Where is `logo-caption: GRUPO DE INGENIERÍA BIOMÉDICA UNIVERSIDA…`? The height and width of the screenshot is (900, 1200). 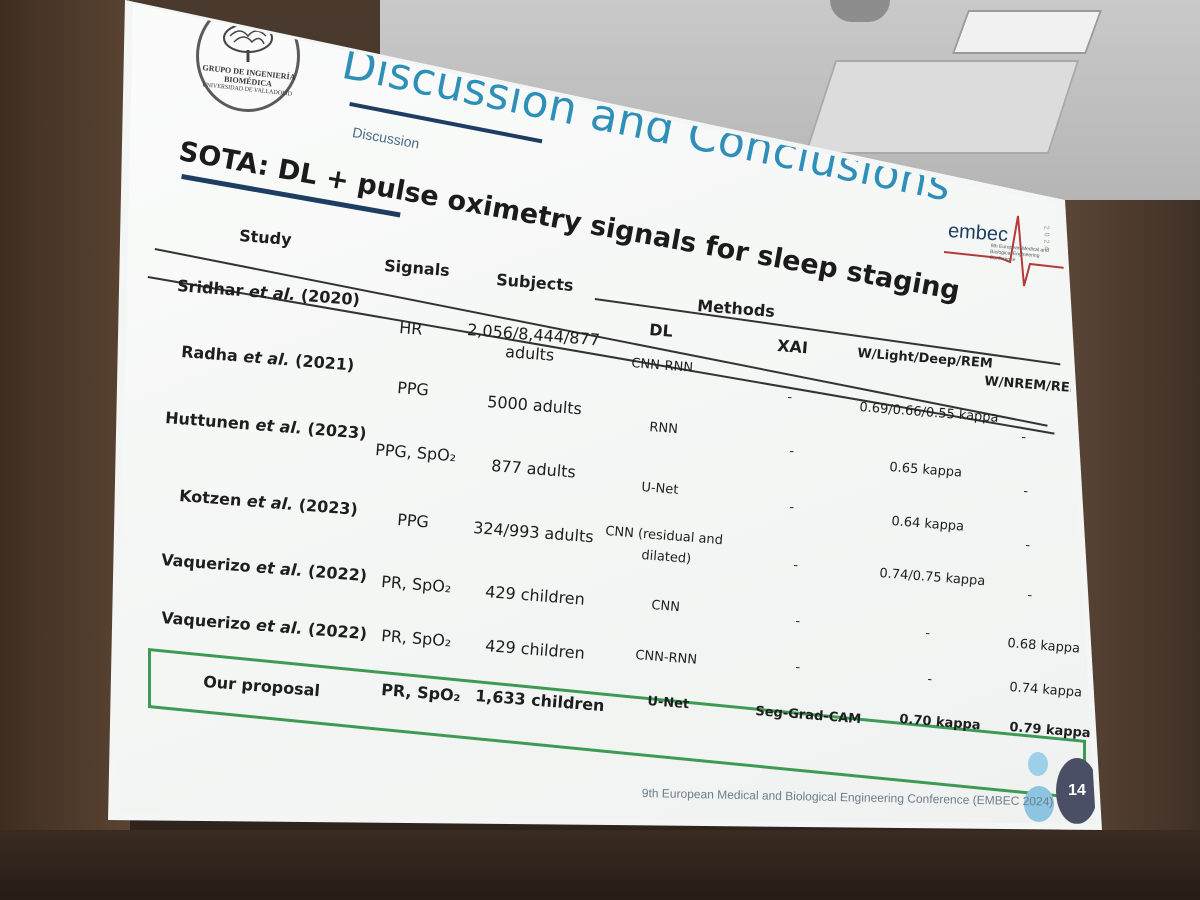
logo-caption: GRUPO DE INGENIERÍA BIOMÉDICA UNIVERSIDA… is located at coordinates (248, 81).